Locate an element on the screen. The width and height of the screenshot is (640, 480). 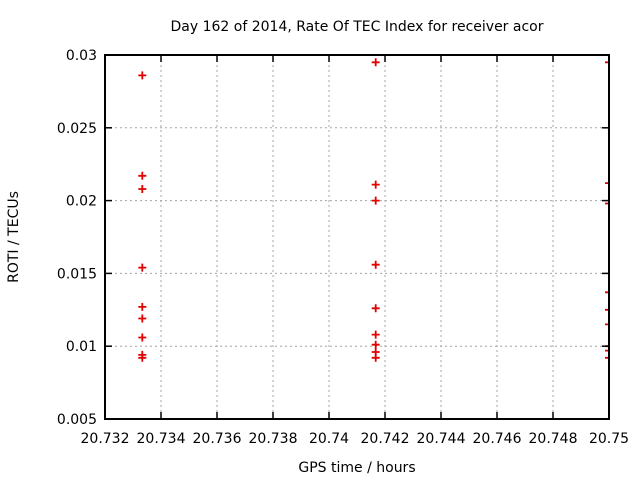
y-tick-label: 0.025 is located at coordinates (77, 129).